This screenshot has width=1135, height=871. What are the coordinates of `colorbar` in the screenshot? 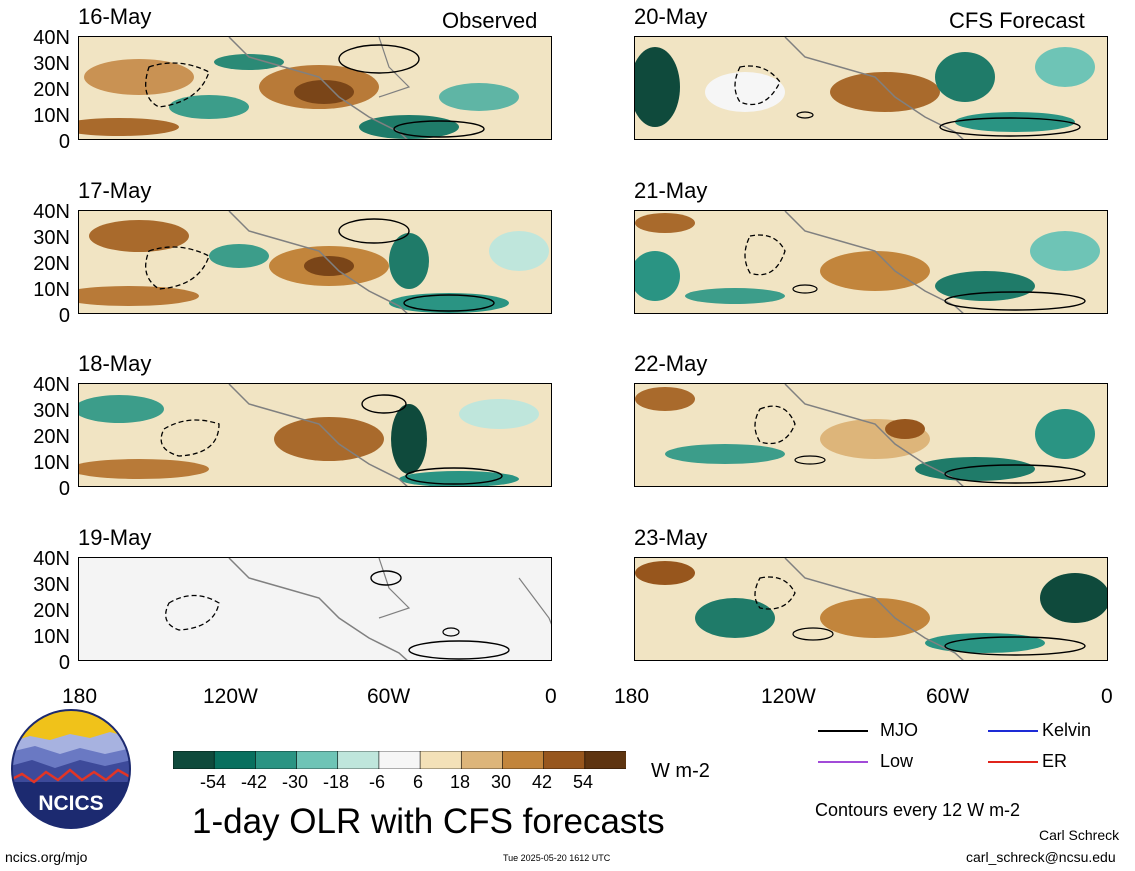 It's located at (399, 760).